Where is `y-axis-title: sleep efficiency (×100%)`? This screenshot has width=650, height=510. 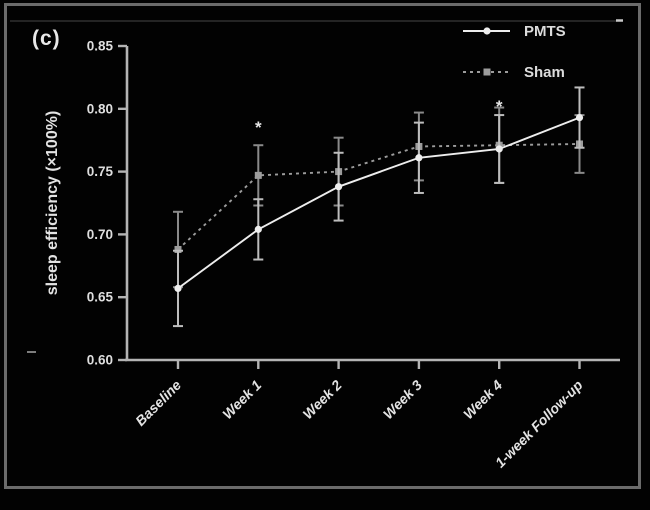 y-axis-title: sleep efficiency (×100%) is located at coordinates (52, 203).